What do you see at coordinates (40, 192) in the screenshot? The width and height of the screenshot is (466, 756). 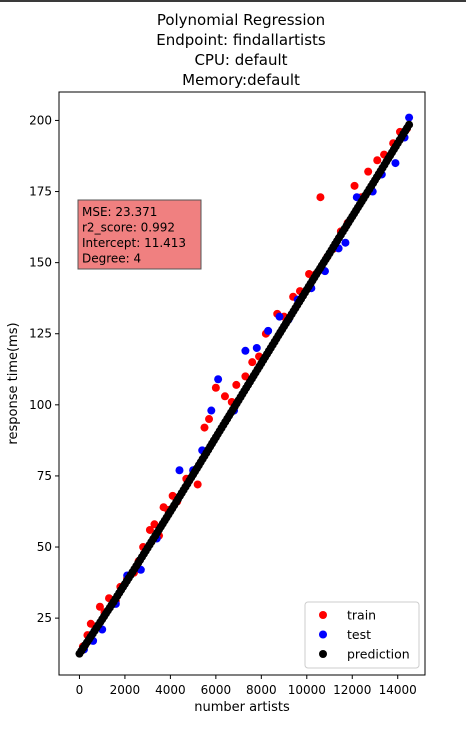 I see `y-tick-label: 175` at bounding box center [40, 192].